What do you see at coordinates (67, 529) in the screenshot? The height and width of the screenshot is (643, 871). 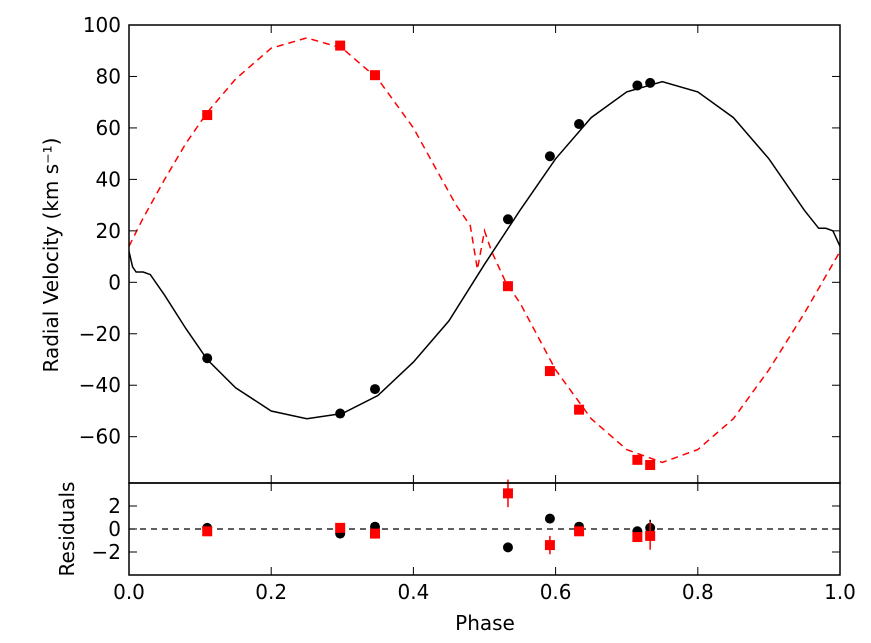 I see `y-axis-label-bottom: Residuals` at bounding box center [67, 529].